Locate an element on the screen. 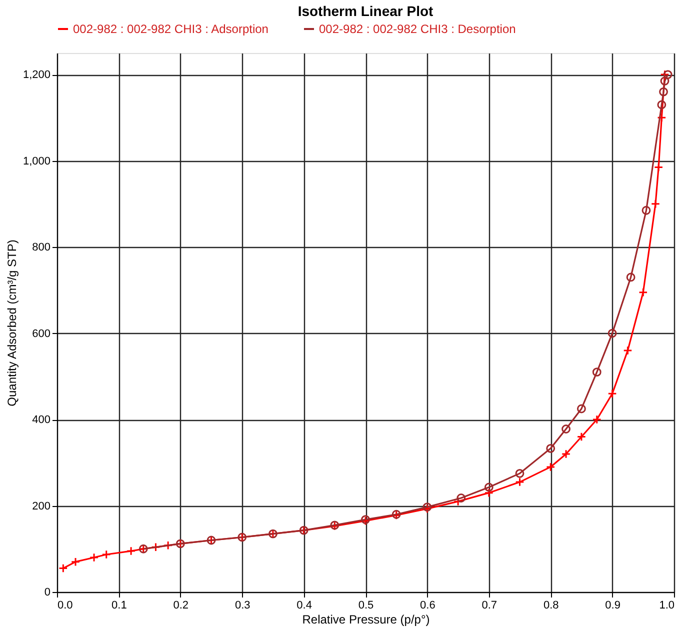 The width and height of the screenshot is (688, 636). x-tick-label: 0.8 is located at coordinates (551, 606).